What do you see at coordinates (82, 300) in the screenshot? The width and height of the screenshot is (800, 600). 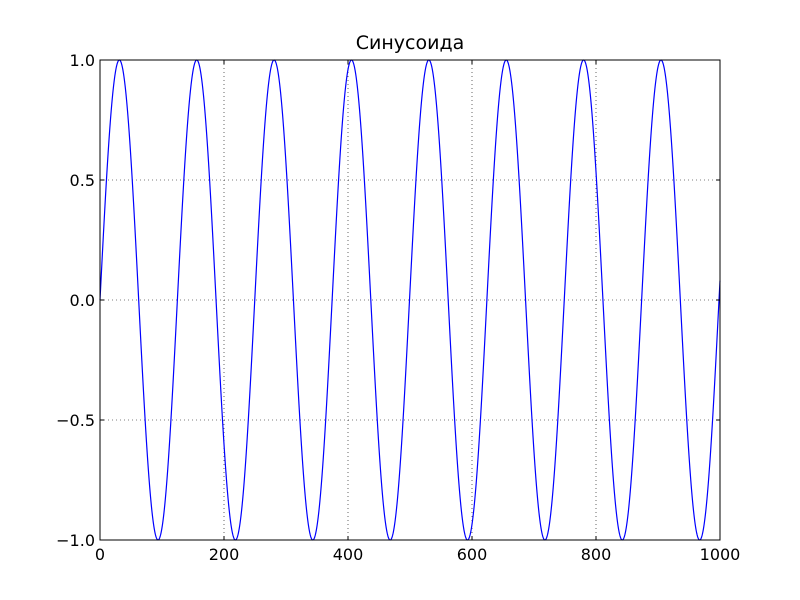 I see `y-tick-label: 0.0` at bounding box center [82, 300].